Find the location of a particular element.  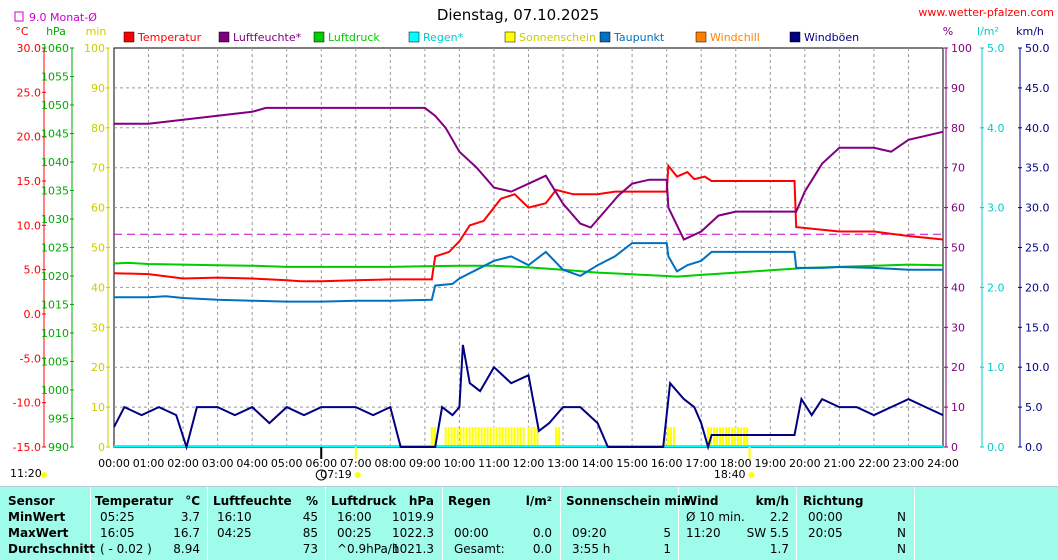

minutes-tick-label: 60 is located at coordinates (98, 208).